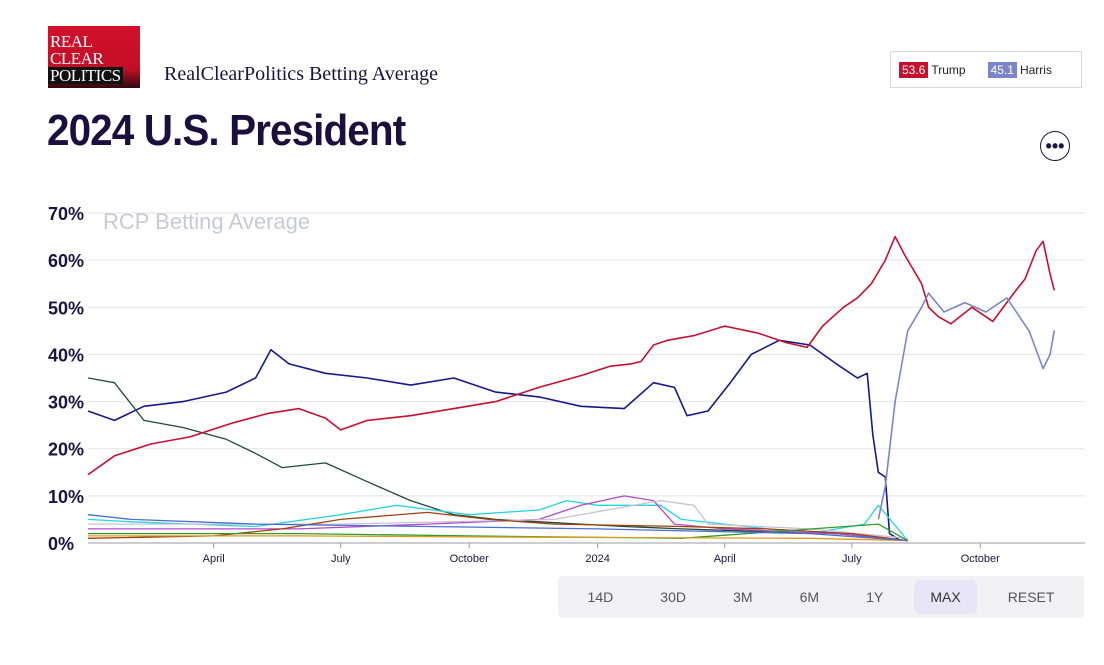  I want to click on range-button-14d: 14D, so click(600, 597).